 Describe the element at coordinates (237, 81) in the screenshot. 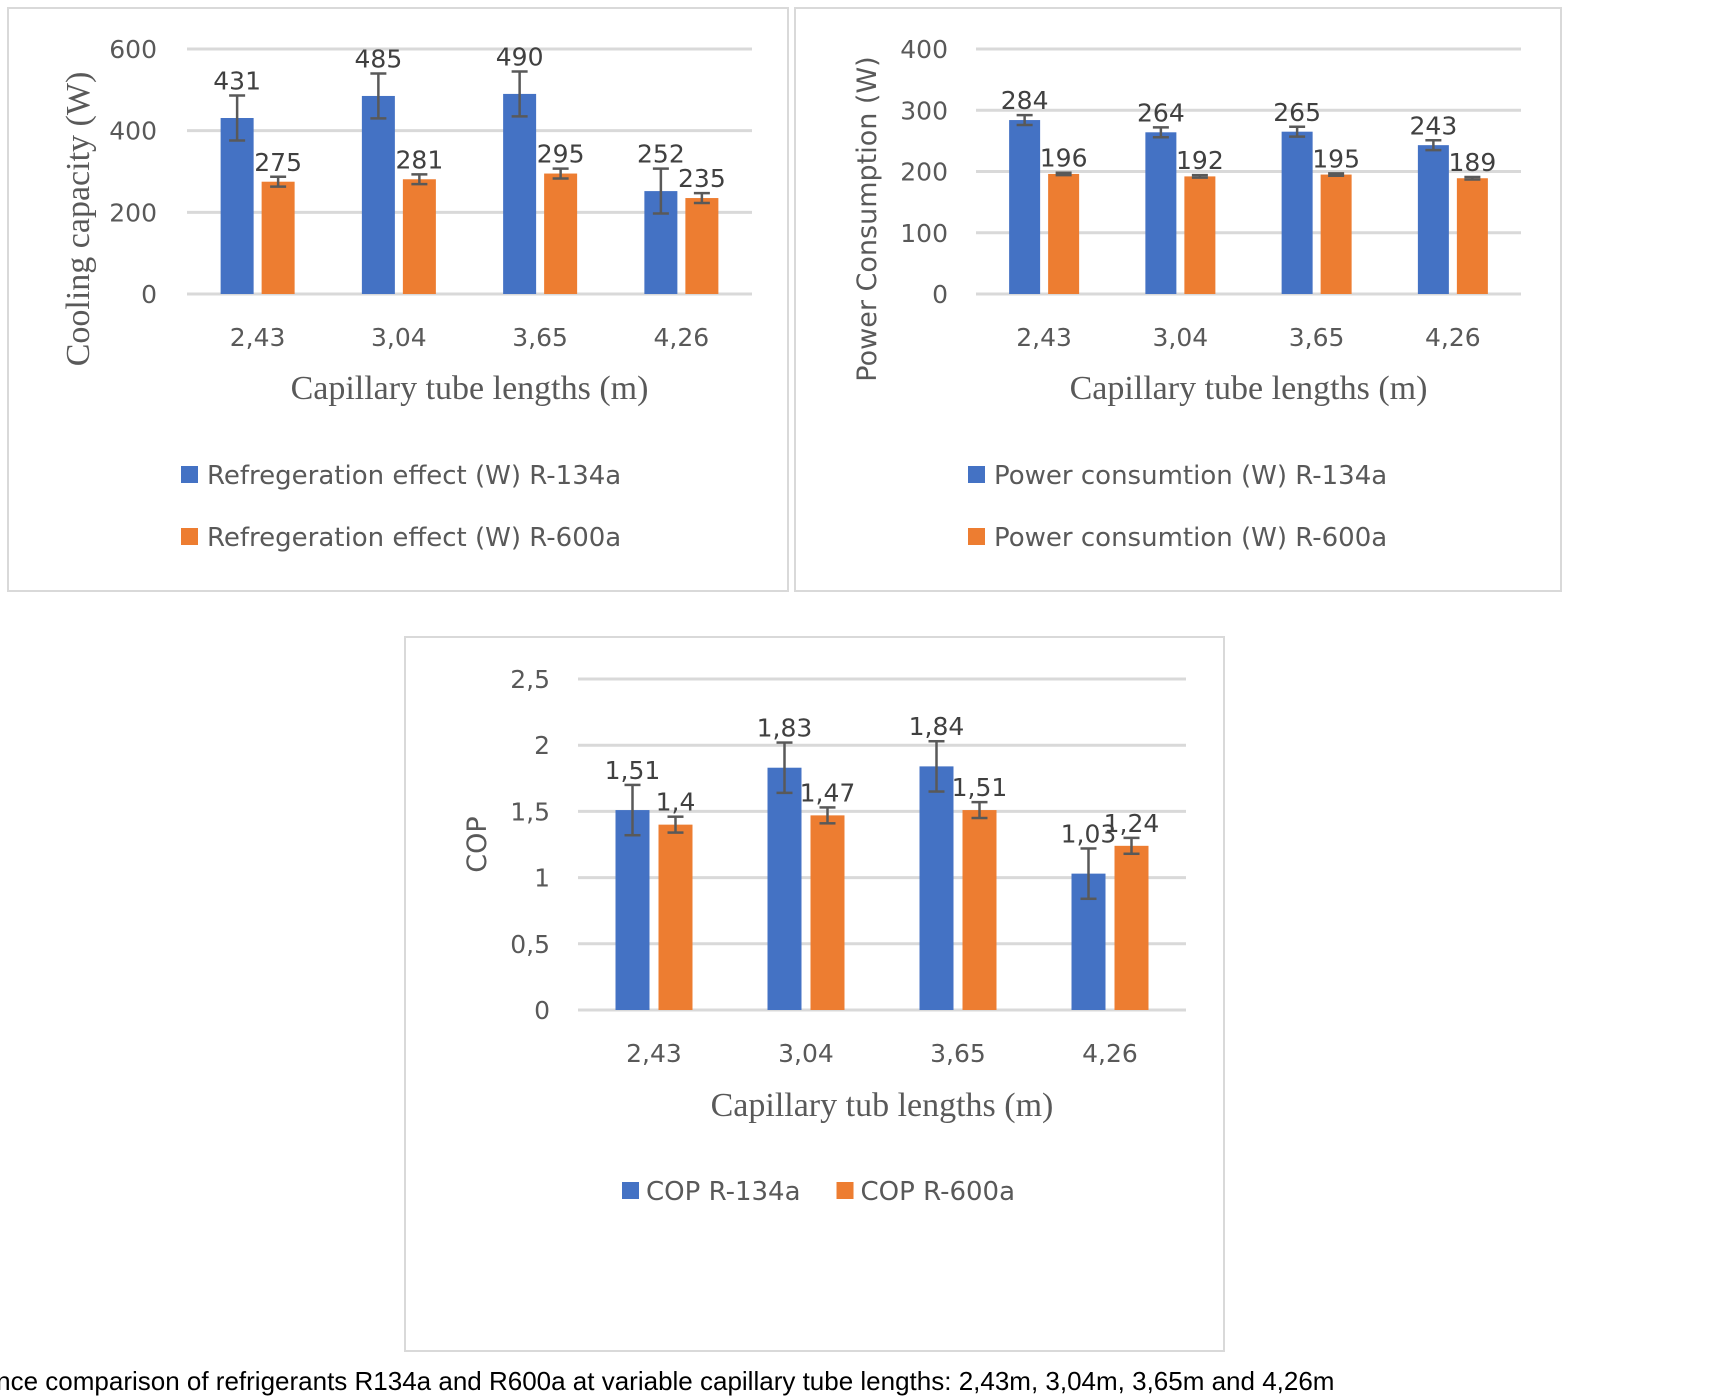

I see `data-label: 431` at that location.